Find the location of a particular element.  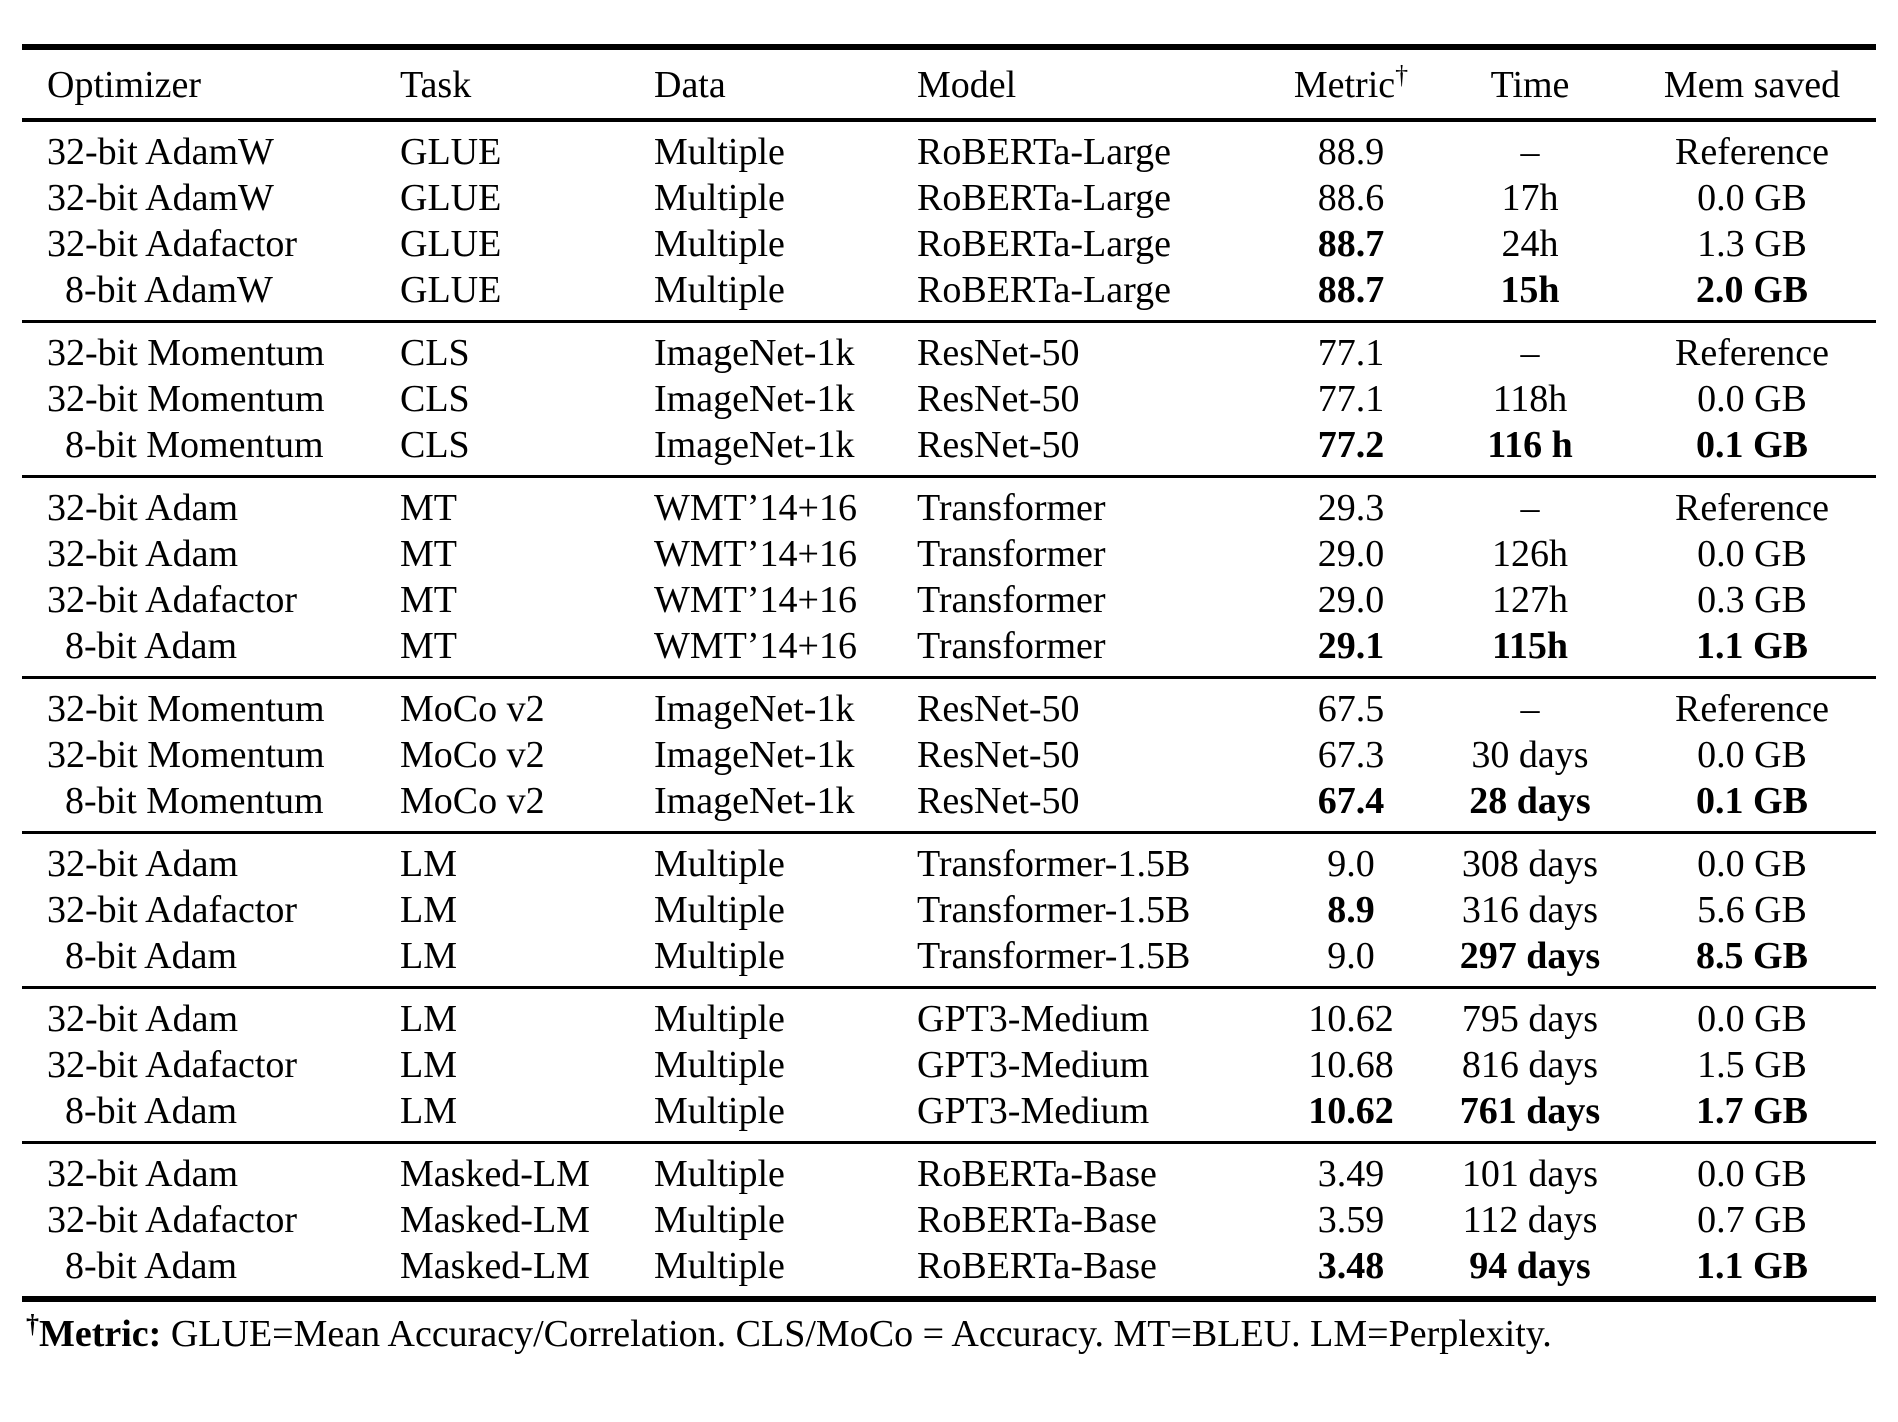

cell-time: 101 days is located at coordinates (1530, 1174).